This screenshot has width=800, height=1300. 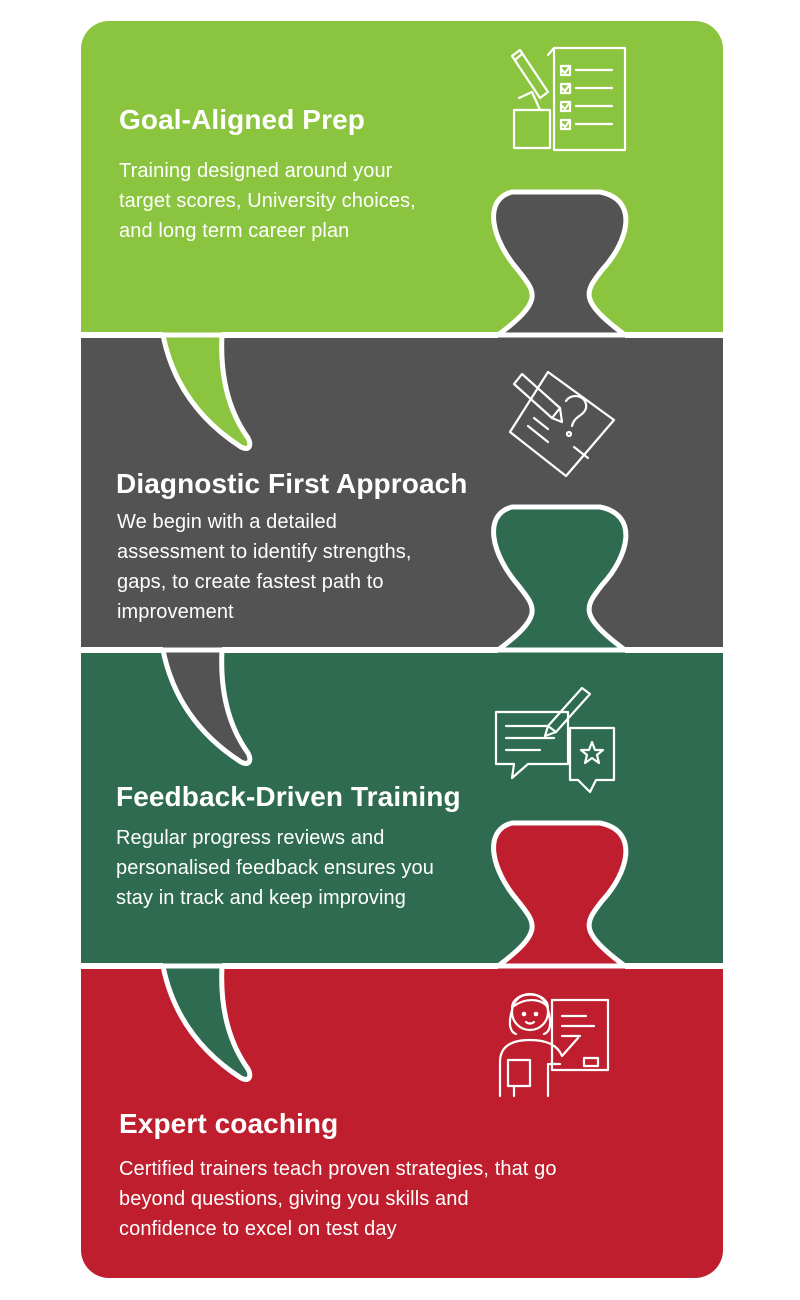 What do you see at coordinates (555, 740) in the screenshot?
I see `feedback-chat-bubbles-icon` at bounding box center [555, 740].